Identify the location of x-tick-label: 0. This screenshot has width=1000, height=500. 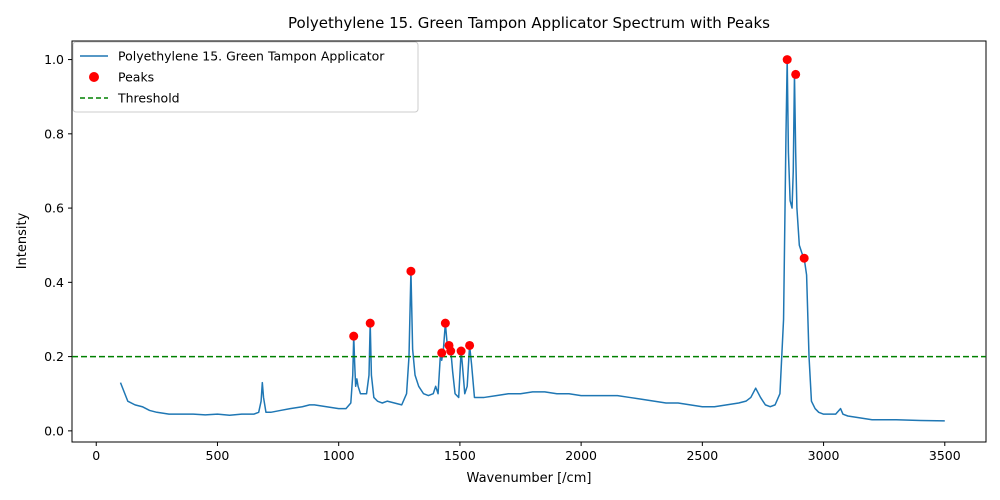
(96, 455).